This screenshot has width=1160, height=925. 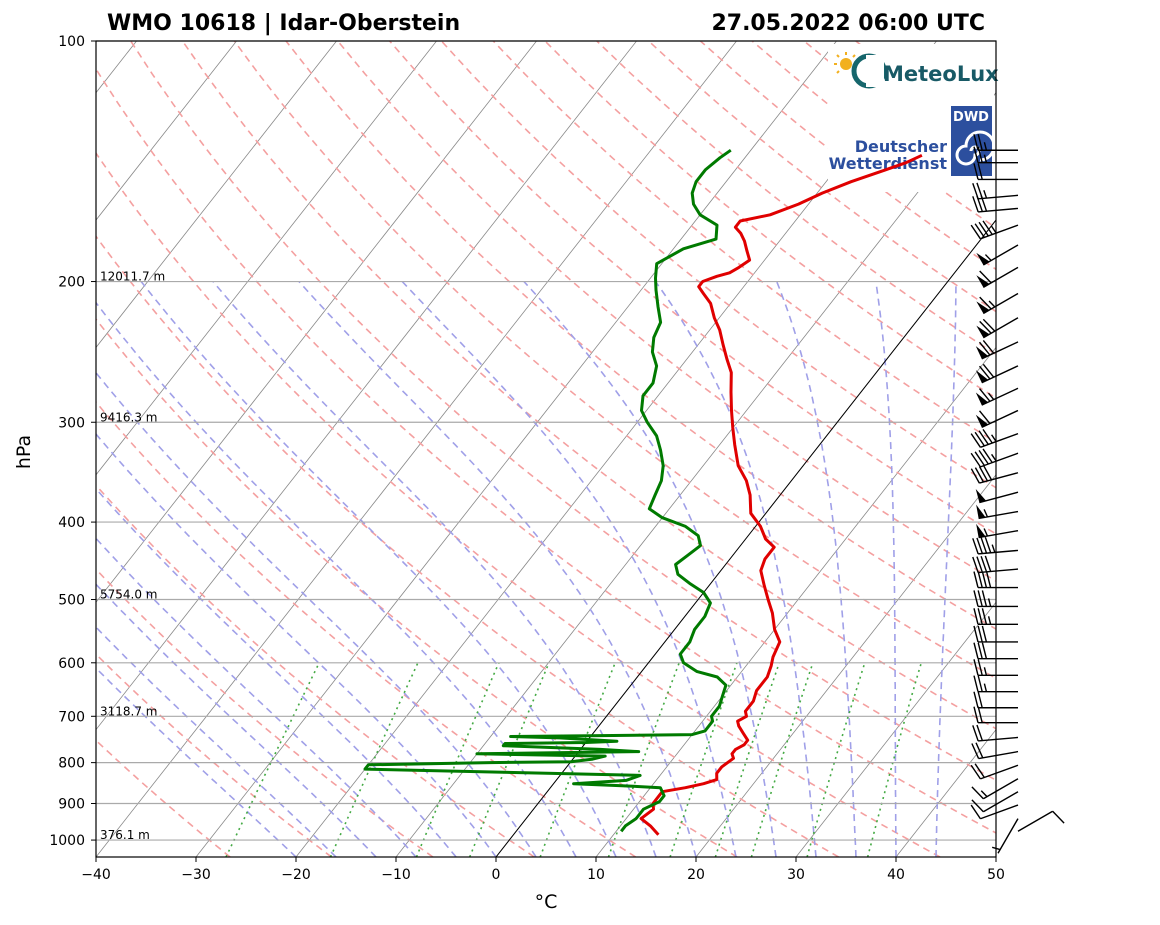 I want to click on y-tick-label: 500, so click(x=71, y=601).